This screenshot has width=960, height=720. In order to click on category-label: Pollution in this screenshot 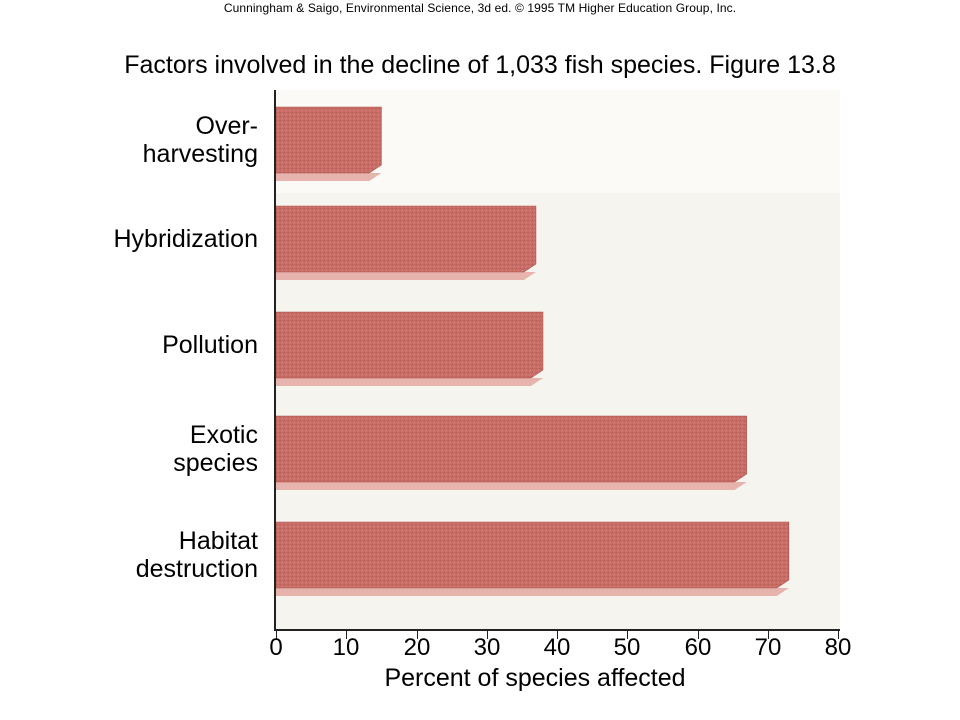, I will do `click(148, 345)`.